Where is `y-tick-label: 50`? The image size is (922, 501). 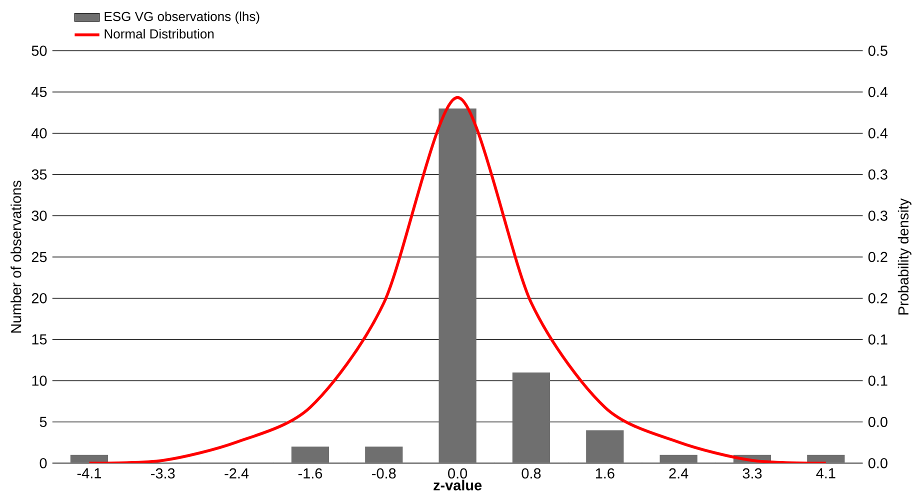 y-tick-label: 50 is located at coordinates (39, 51).